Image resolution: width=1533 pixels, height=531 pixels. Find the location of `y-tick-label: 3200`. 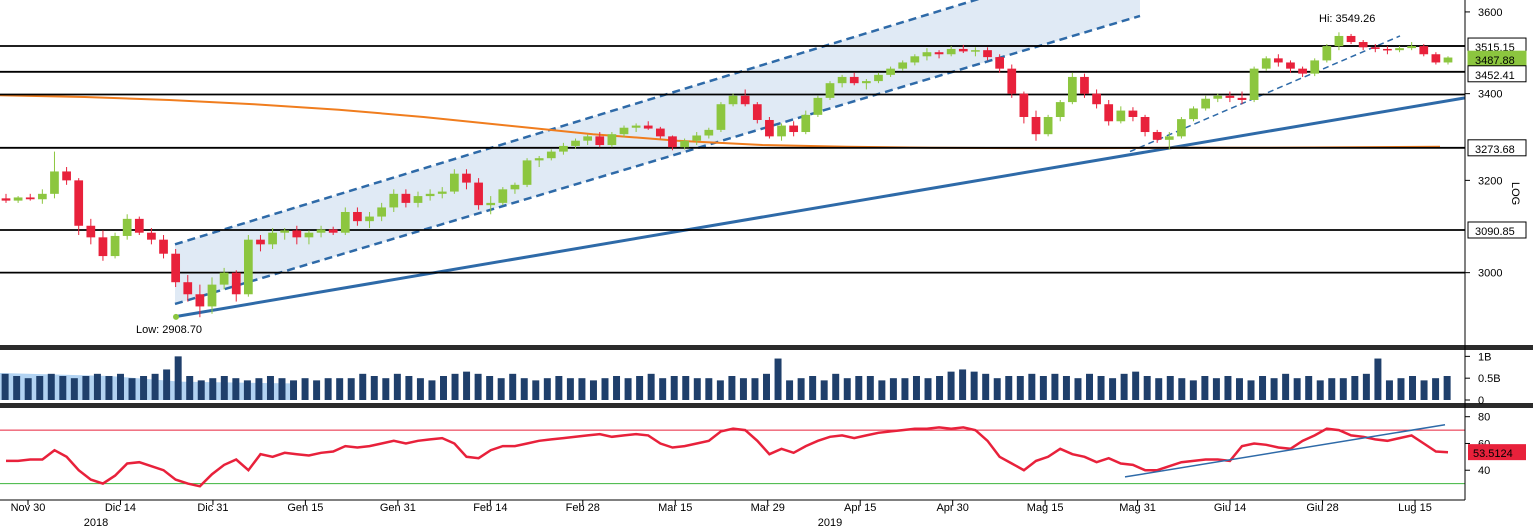

y-tick-label: 3200 is located at coordinates (1490, 181).